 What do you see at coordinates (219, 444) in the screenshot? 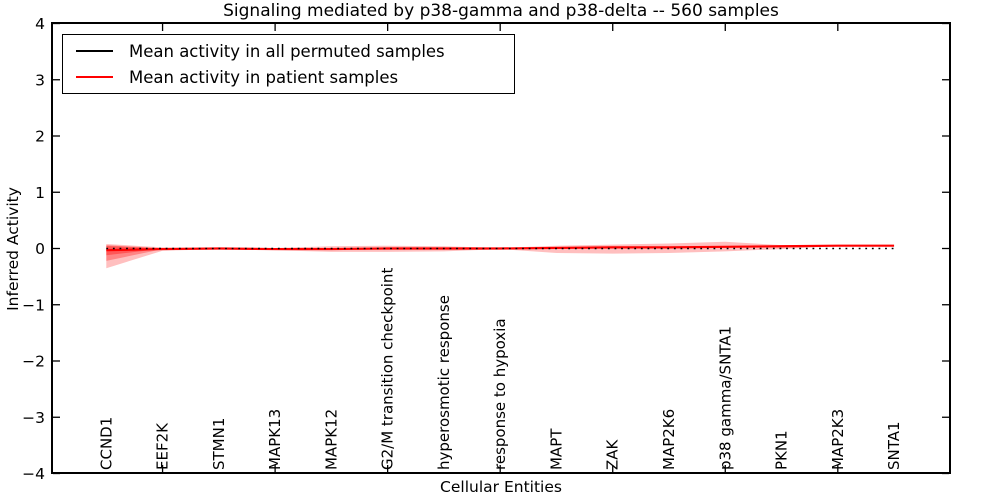
I see `category-label: STMN1` at bounding box center [219, 444].